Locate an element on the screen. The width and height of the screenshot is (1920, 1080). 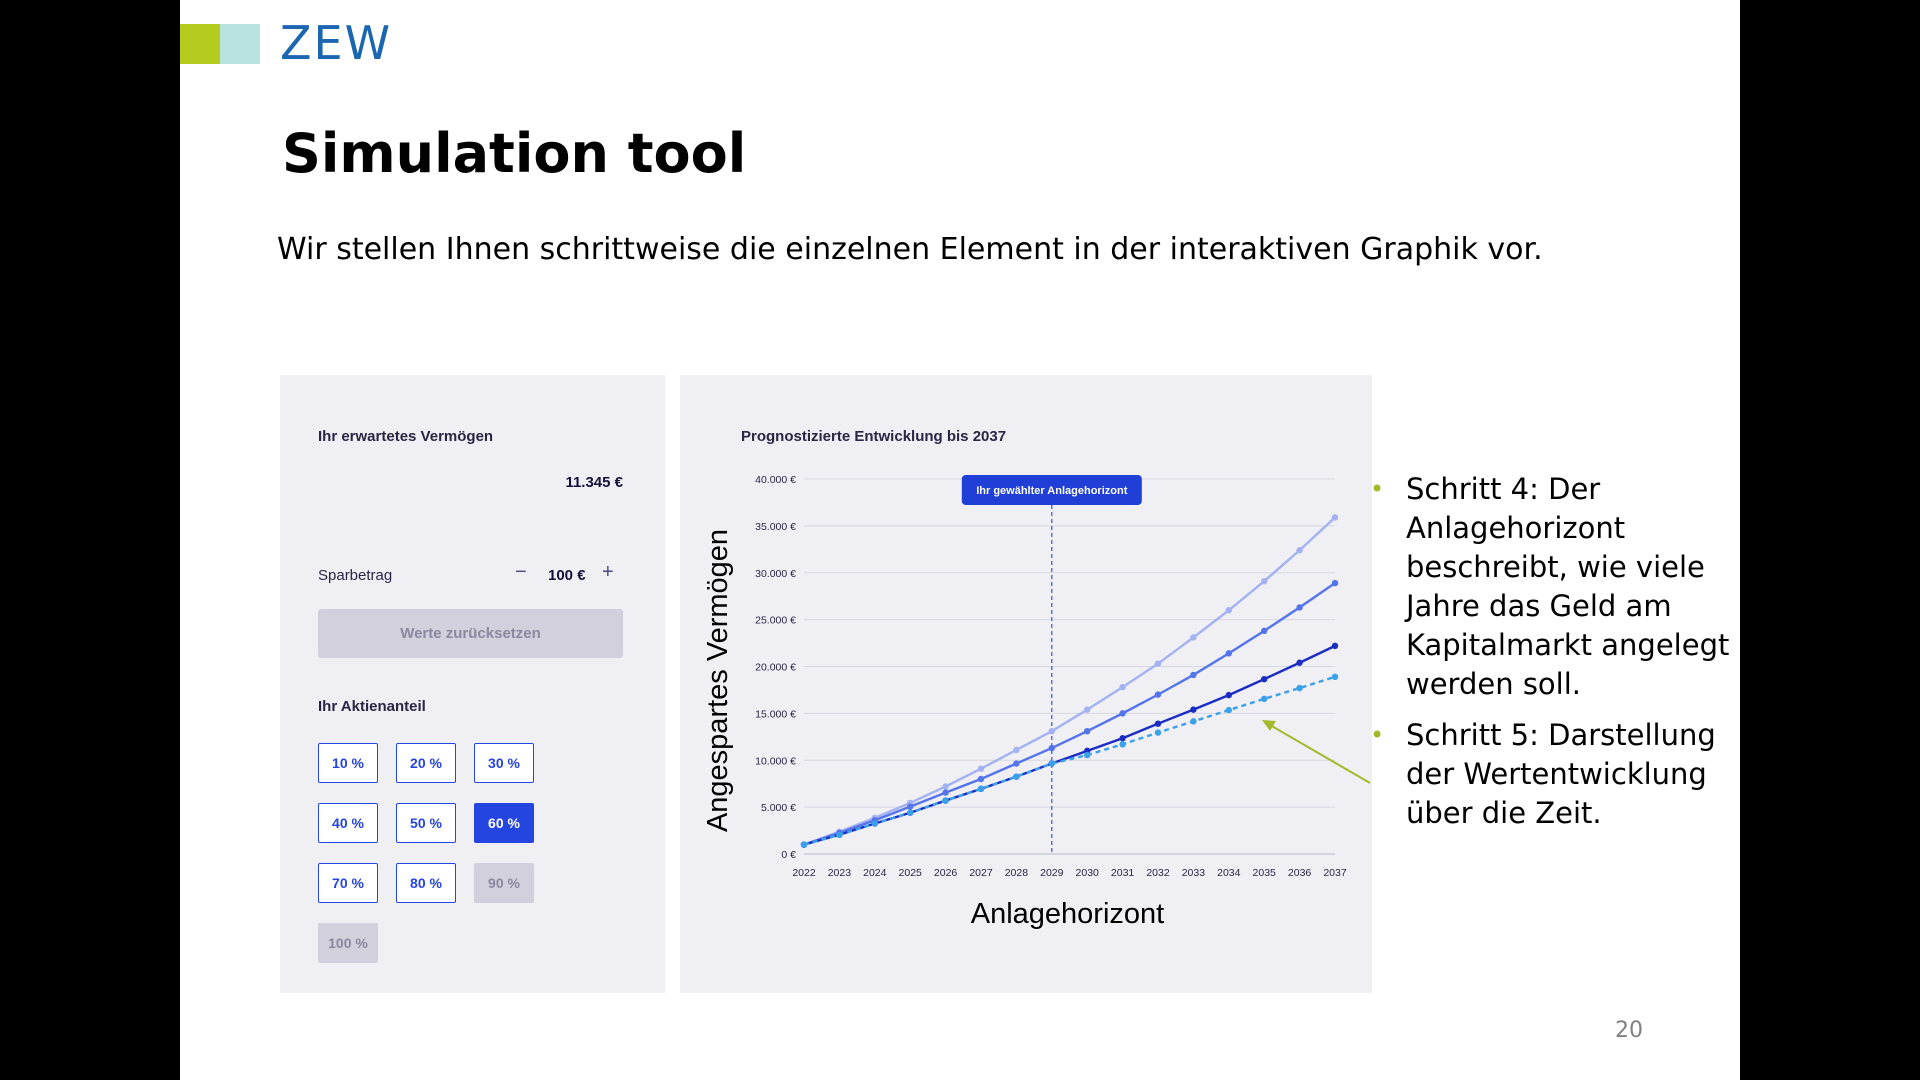
horizon-label-text: Ihr gewählter Anlagehorizont is located at coordinates (1051, 491).